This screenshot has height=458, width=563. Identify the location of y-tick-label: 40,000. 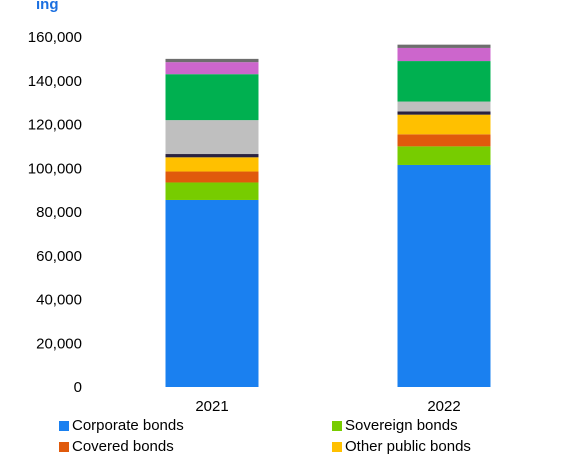
(59, 300).